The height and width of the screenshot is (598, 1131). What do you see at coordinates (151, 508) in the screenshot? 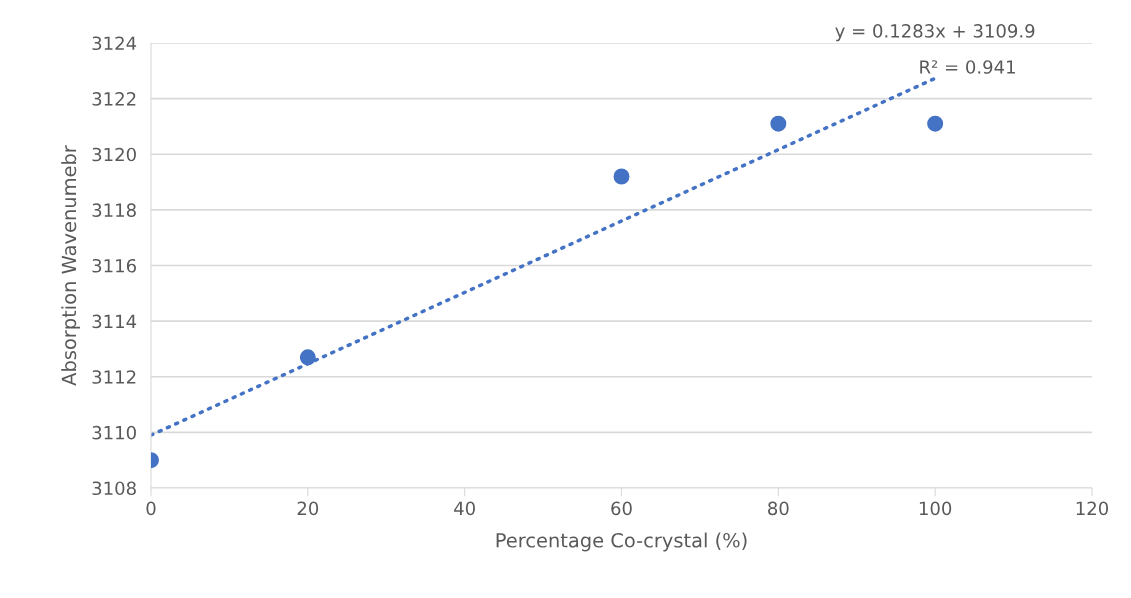
I see `x-tick-label: 0` at bounding box center [151, 508].